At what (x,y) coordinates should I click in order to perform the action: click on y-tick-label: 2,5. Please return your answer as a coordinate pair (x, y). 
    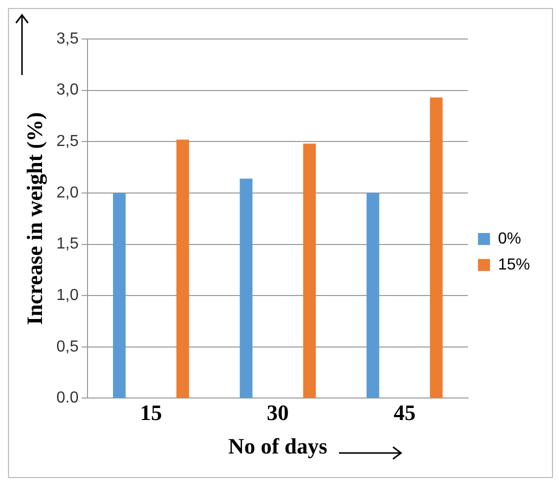
    Looking at the image, I should click on (67, 141).